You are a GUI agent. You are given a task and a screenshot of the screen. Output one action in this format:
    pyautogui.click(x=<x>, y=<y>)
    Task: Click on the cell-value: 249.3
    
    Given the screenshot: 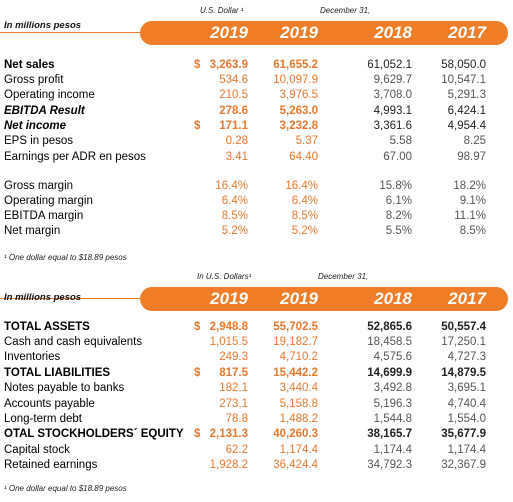 What is the action you would take?
    pyautogui.click(x=233, y=357)
    